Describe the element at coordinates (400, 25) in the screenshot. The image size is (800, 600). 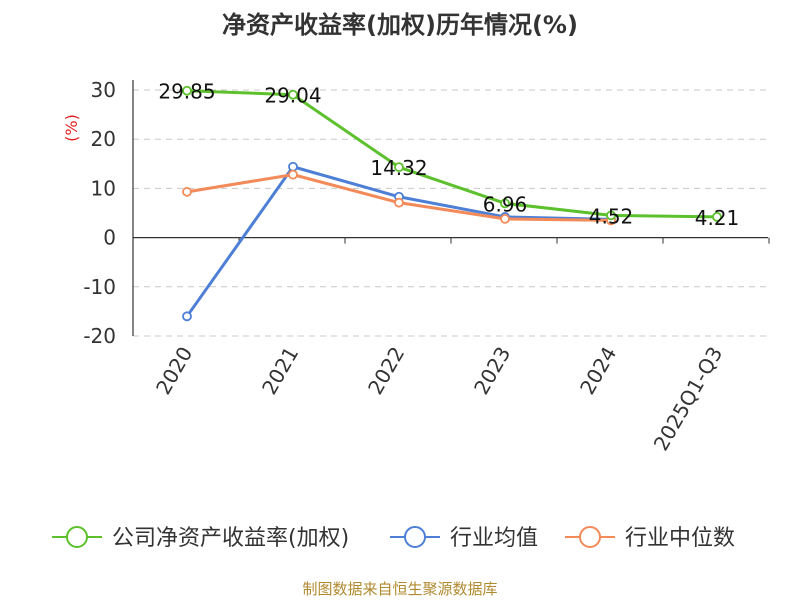
I see `chart-title: 净资产收益率(加权)历年情况(%)` at that location.